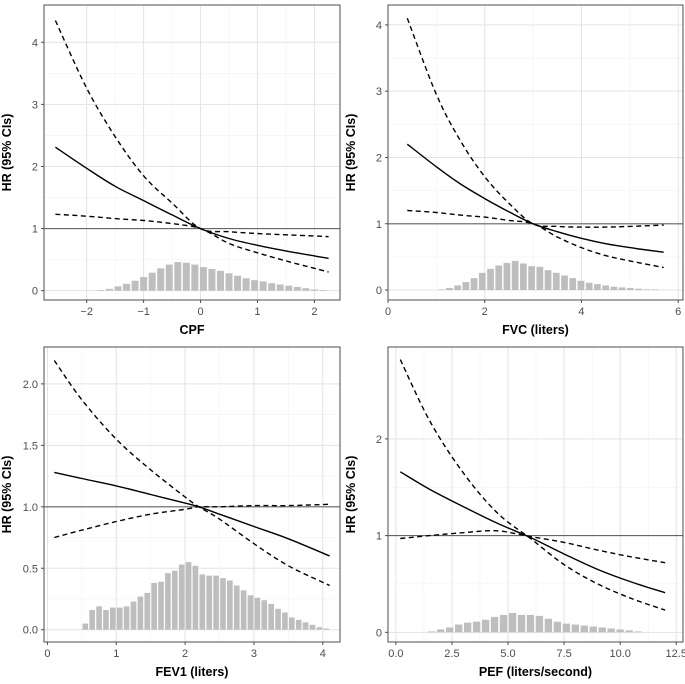 Image resolution: width=685 pixels, height=684 pixels. What do you see at coordinates (86, 312) in the screenshot?
I see `x-tick-label: −2` at bounding box center [86, 312].